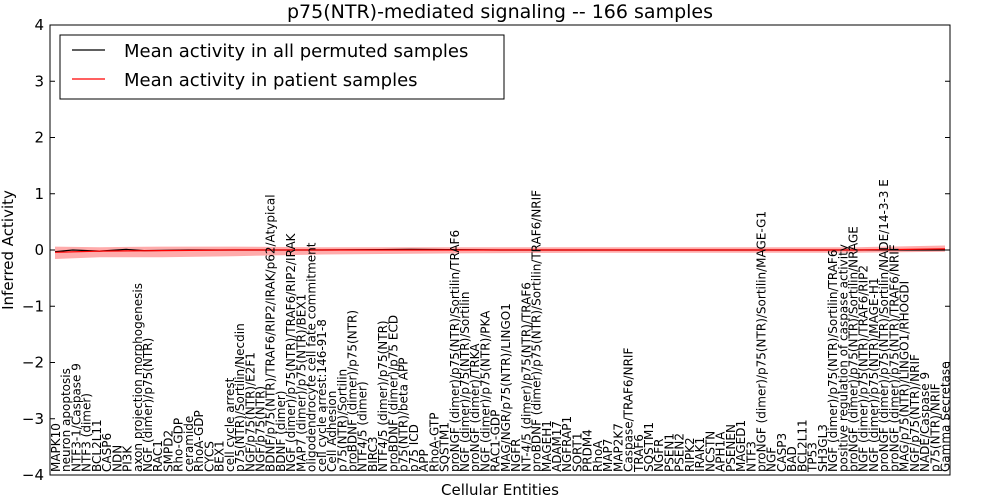  Describe the element at coordinates (404, 415) in the screenshot. I see `entity-label: p75(NTR)/beta APP` at that location.